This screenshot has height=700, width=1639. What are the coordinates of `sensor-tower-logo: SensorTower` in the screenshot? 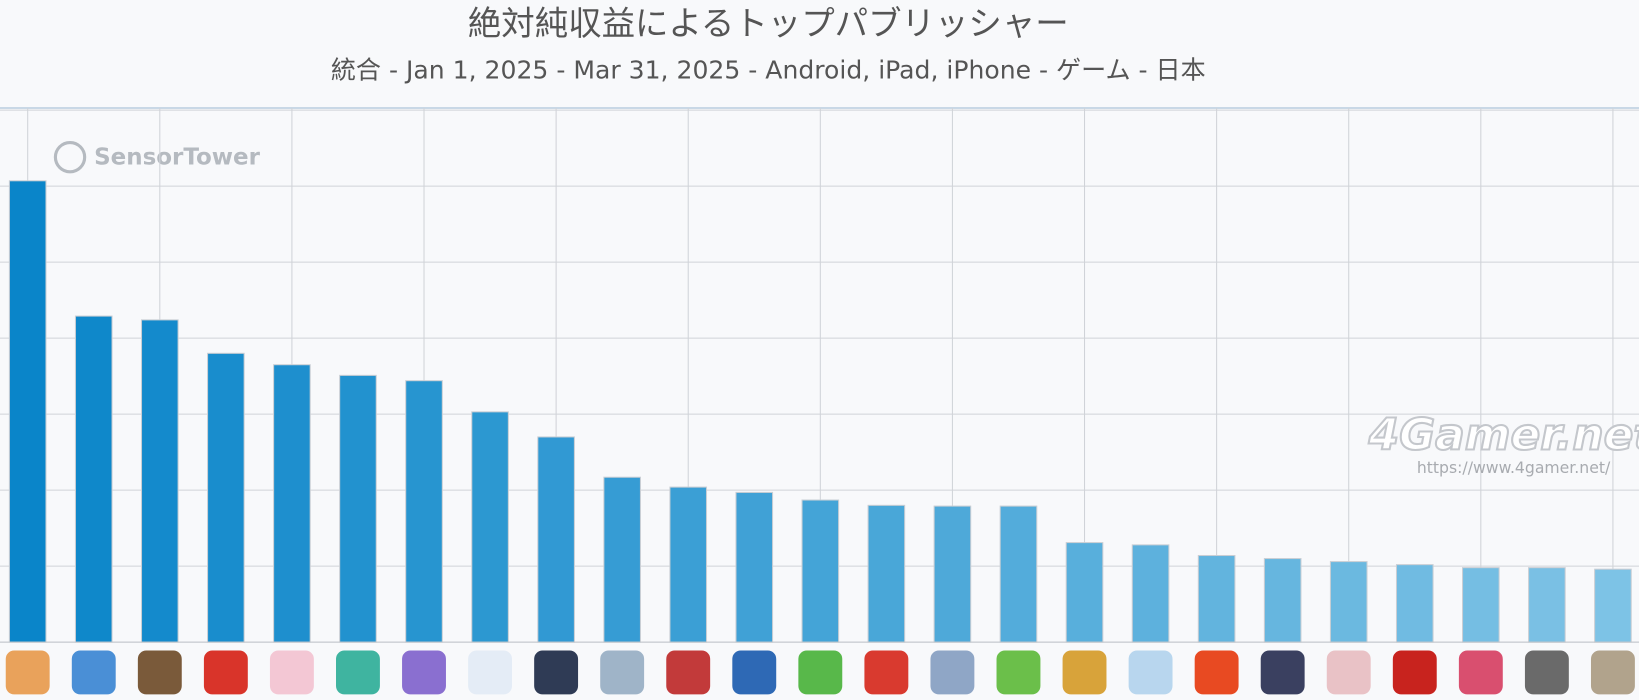 It's located at (157, 157).